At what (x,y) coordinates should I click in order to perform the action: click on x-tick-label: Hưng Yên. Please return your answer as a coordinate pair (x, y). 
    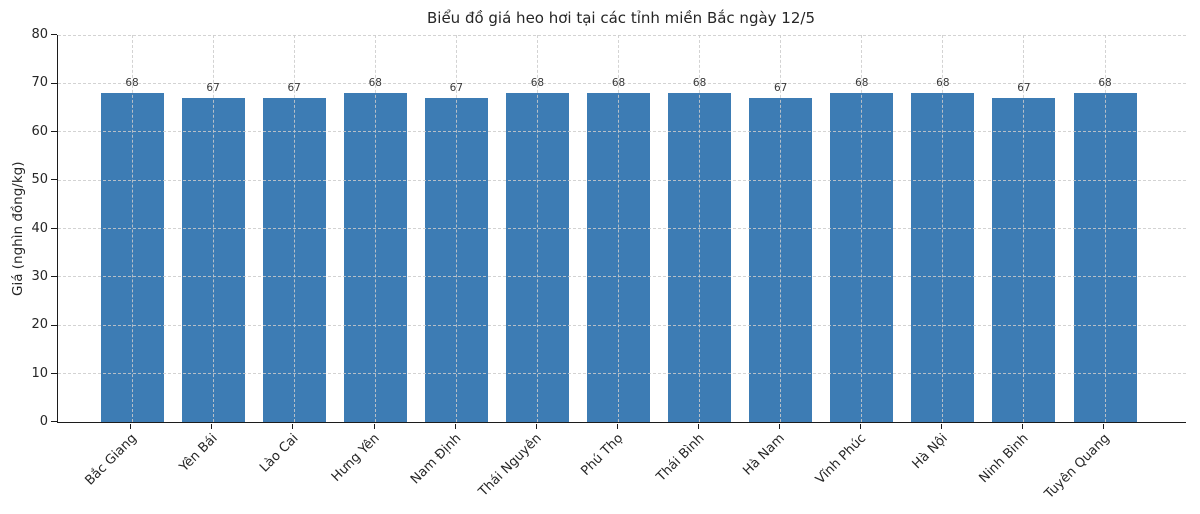
    Looking at the image, I should click on (356, 458).